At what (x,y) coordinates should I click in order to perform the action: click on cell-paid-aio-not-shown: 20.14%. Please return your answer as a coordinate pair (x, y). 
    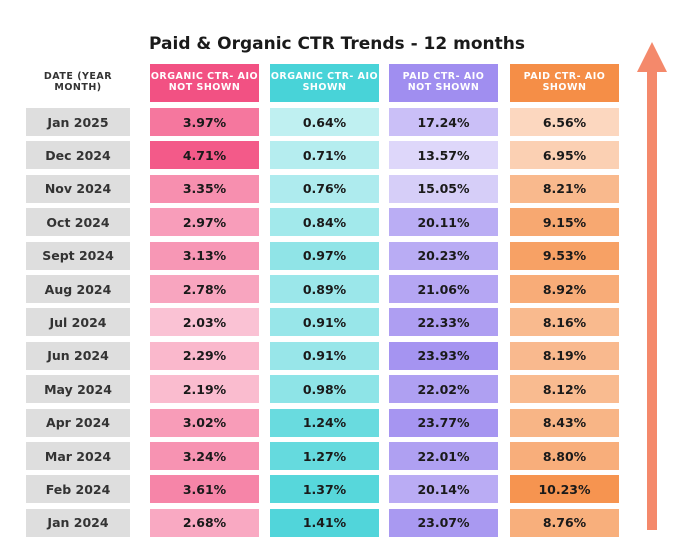
    Looking at the image, I should click on (443, 489).